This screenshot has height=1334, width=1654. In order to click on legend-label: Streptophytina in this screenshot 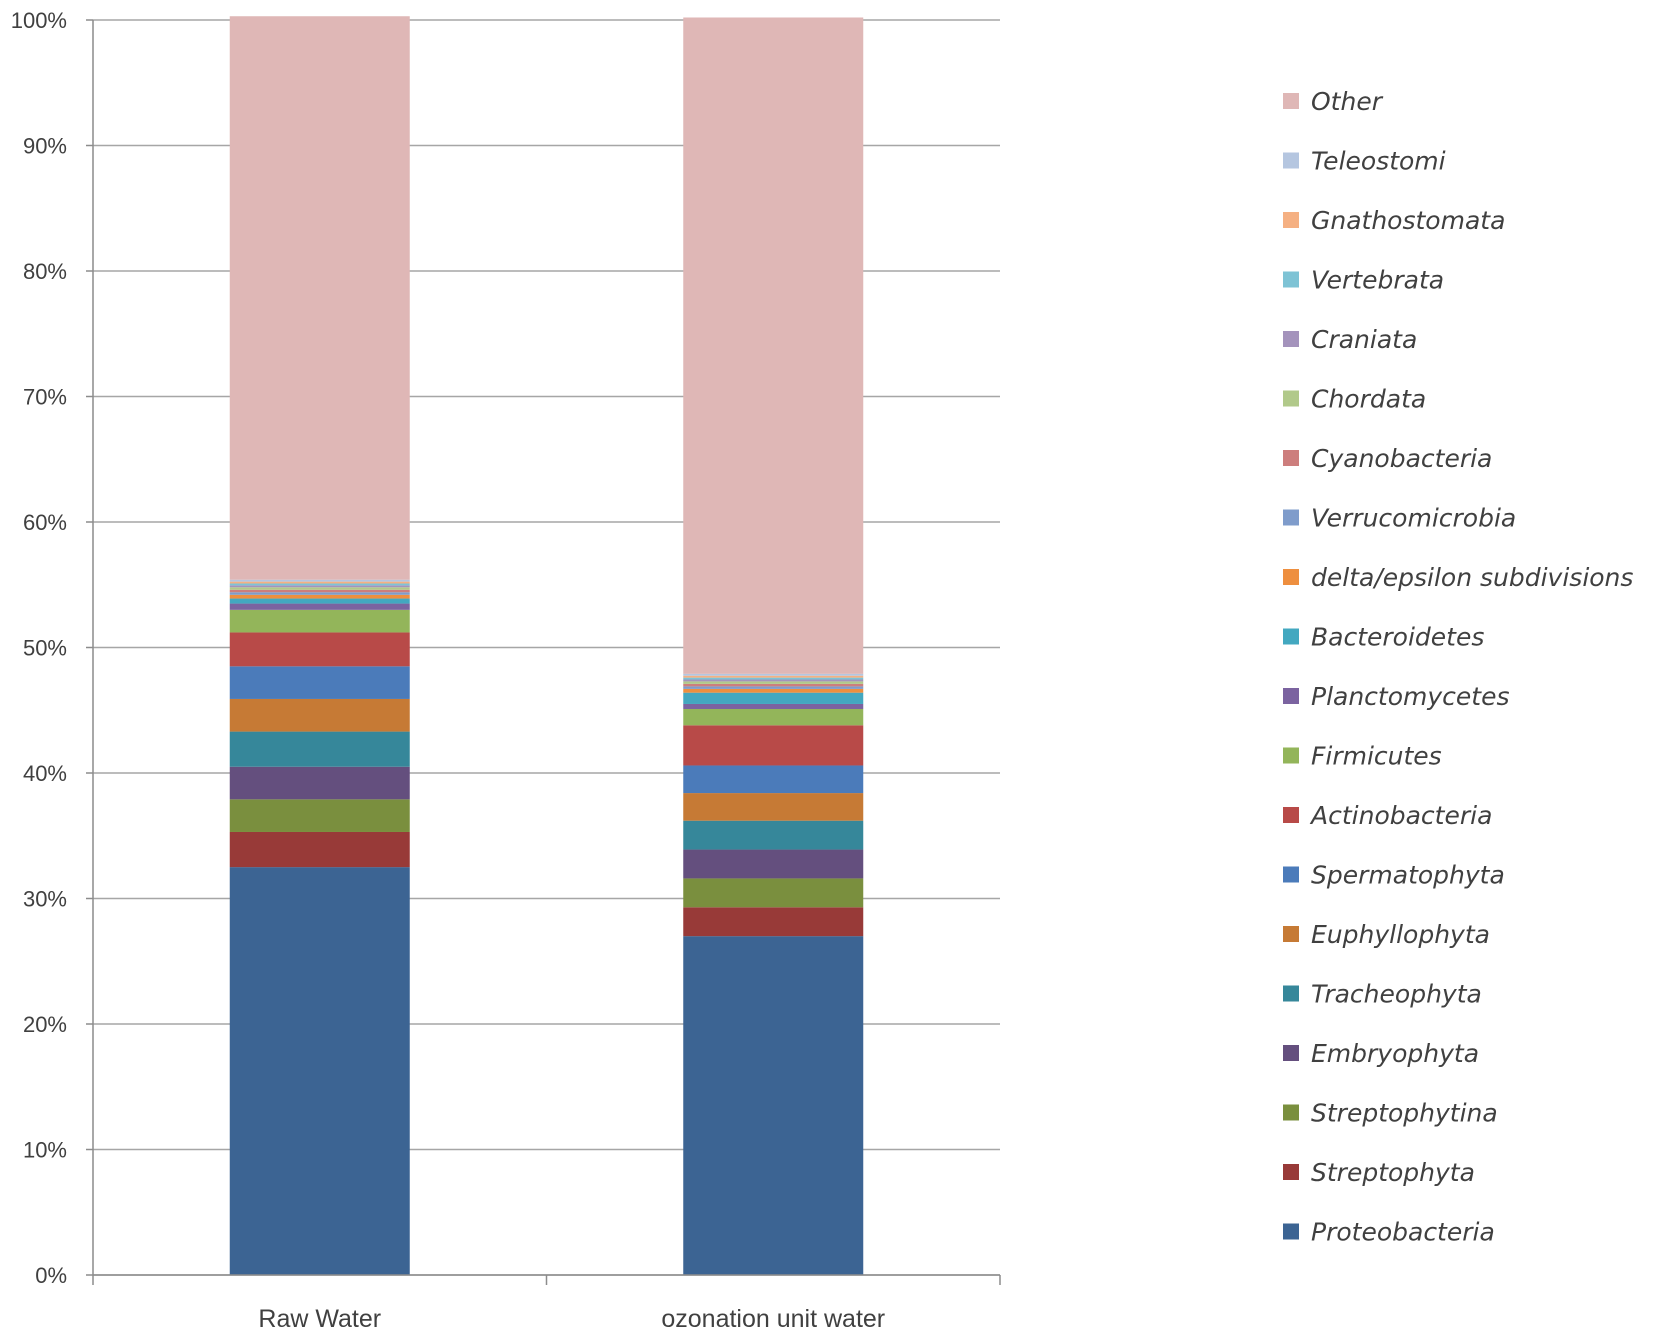, I will do `click(1404, 1113)`.